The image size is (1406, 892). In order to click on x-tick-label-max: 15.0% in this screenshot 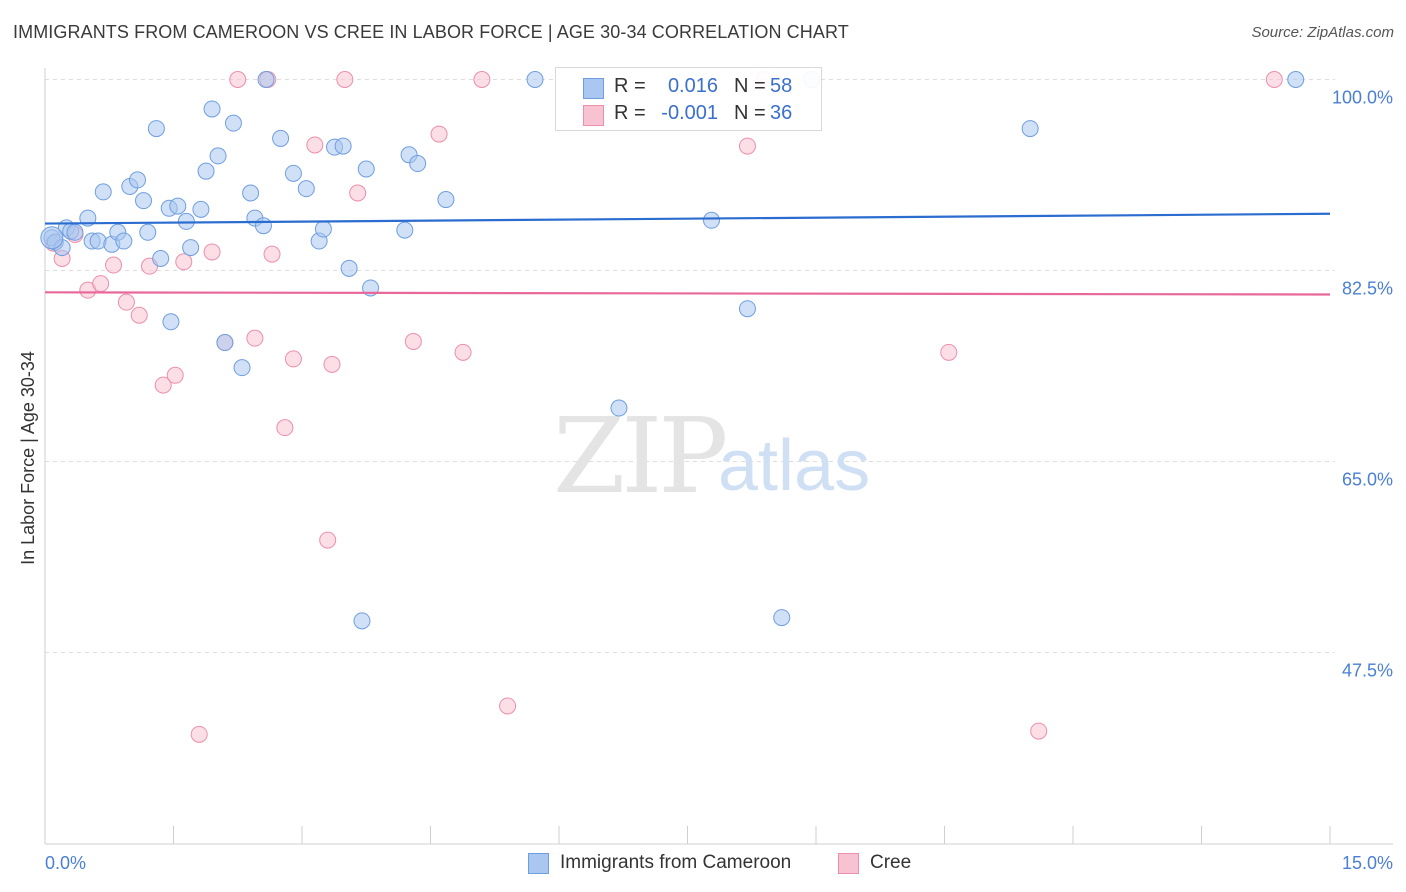, I will do `click(1367, 863)`.